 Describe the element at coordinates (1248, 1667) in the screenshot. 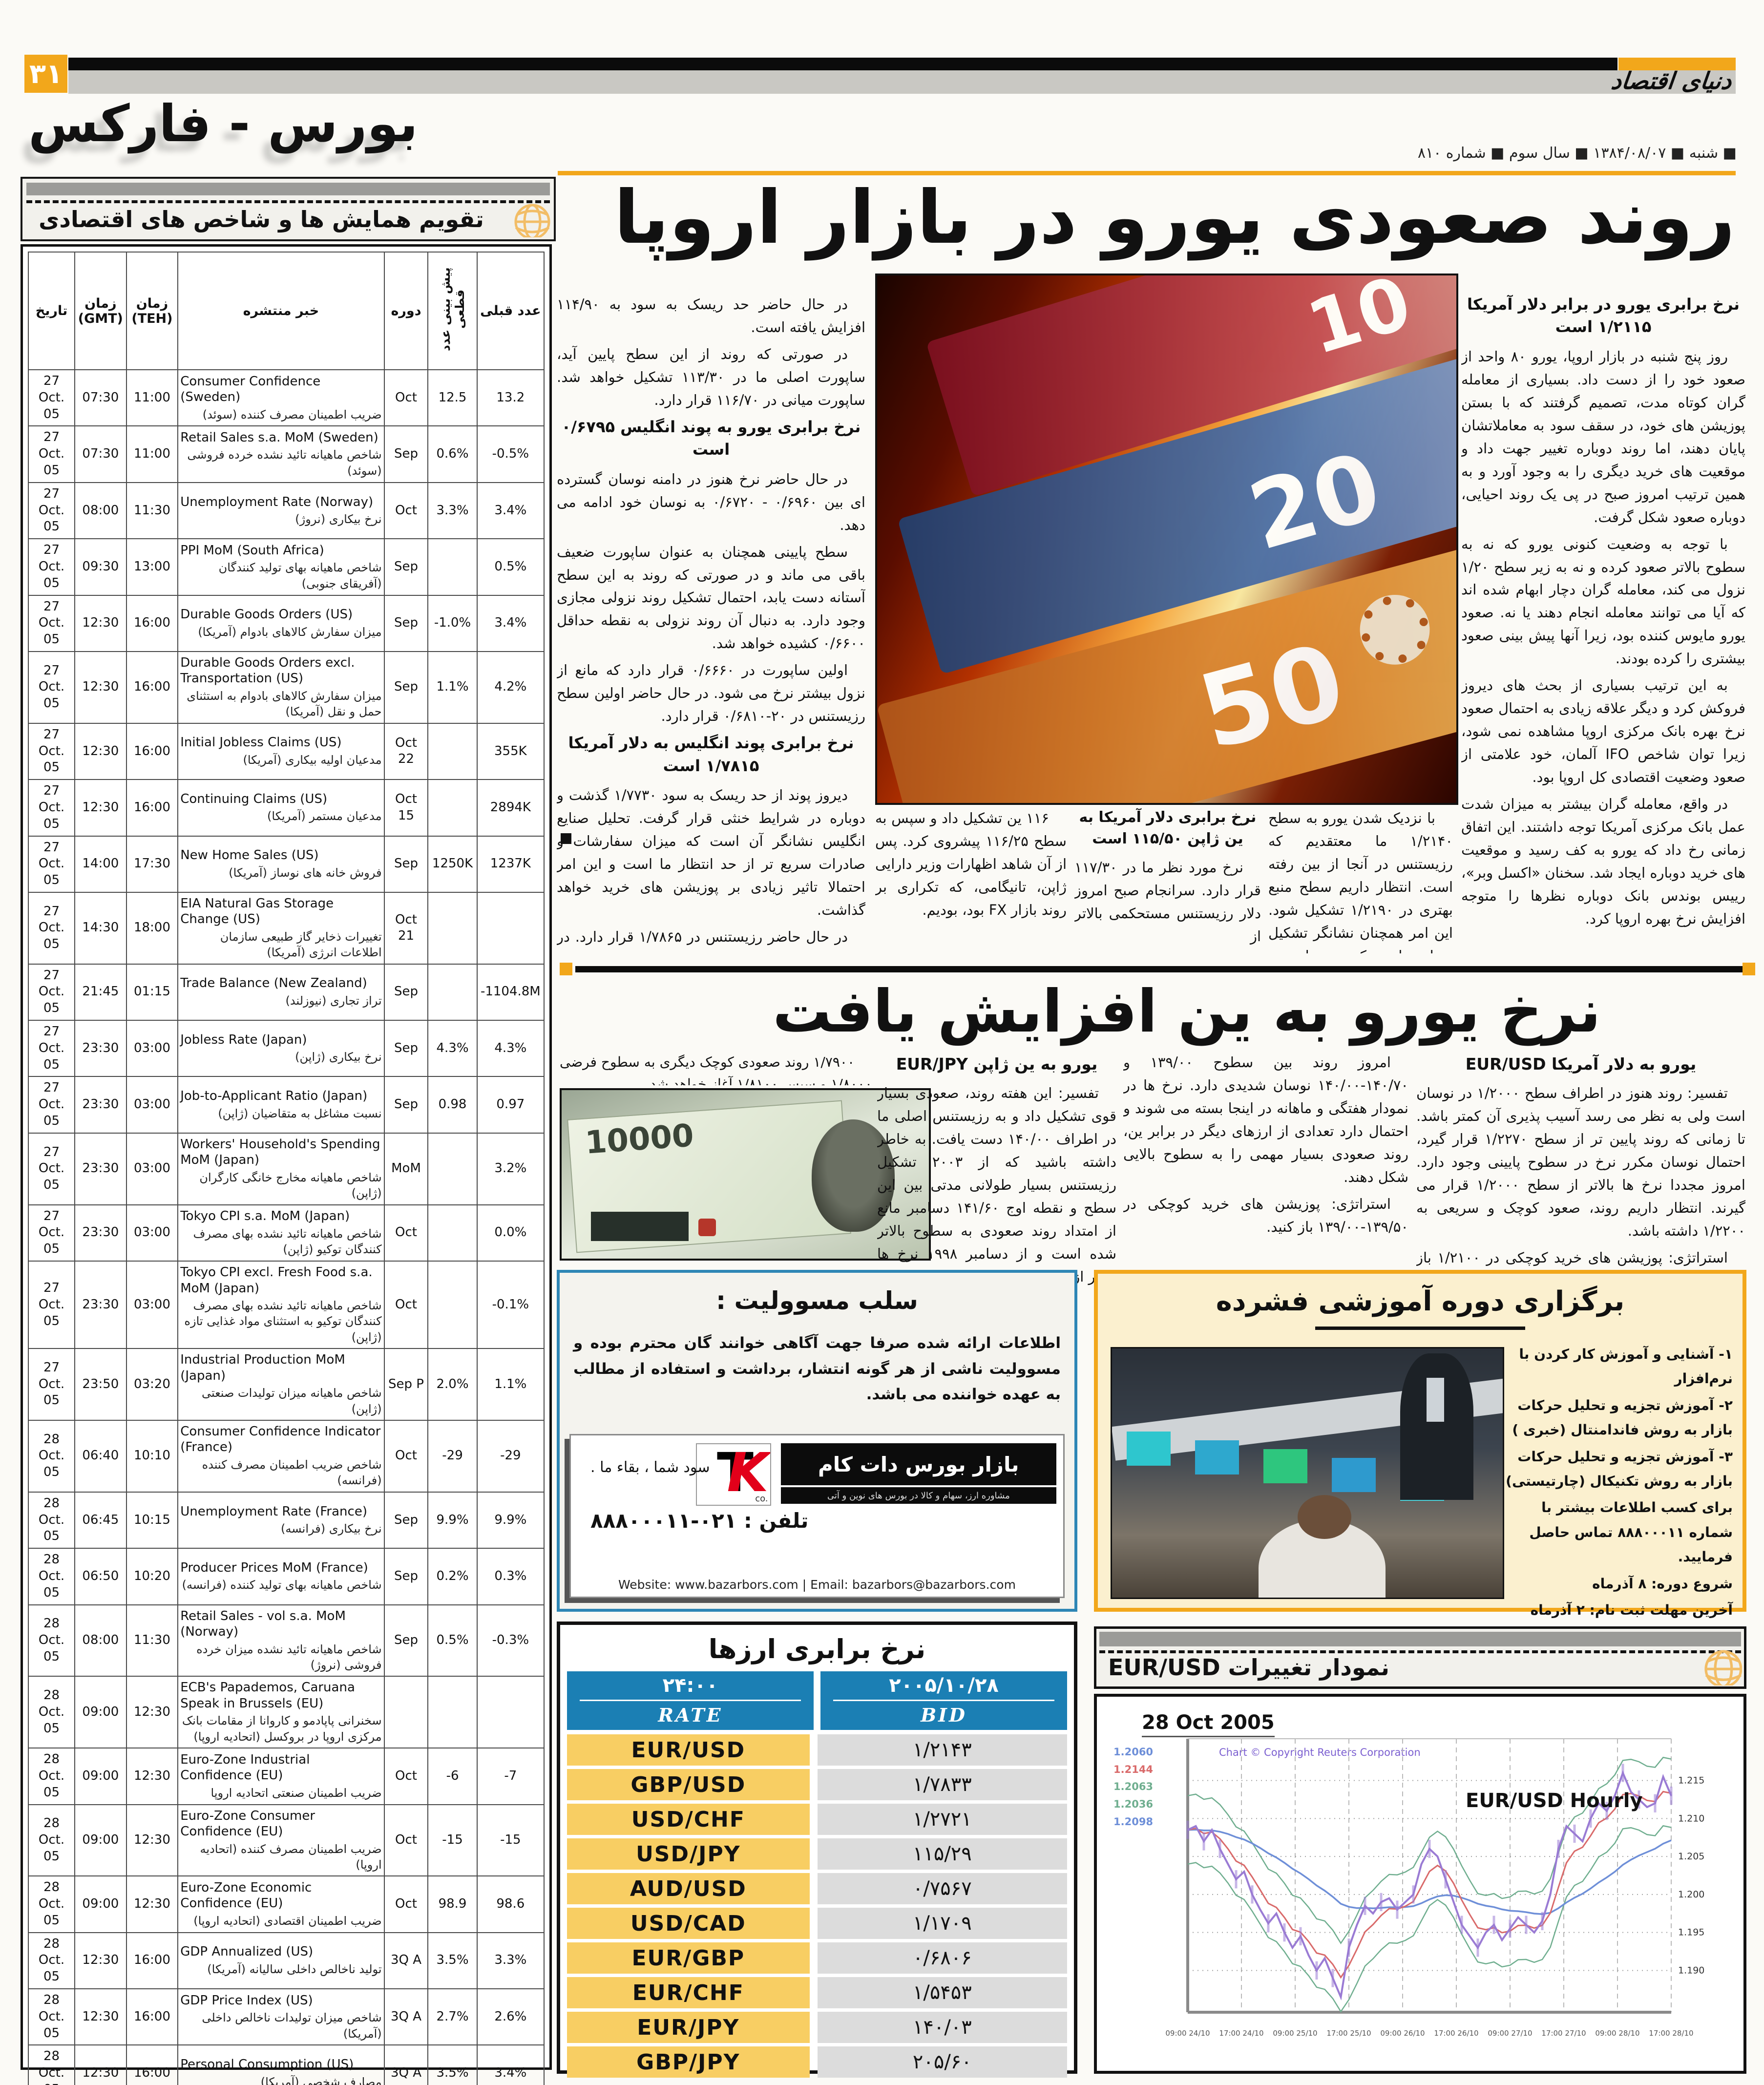

I see `chart-header-title: نمودار تغییرات EUR/USD` at that location.